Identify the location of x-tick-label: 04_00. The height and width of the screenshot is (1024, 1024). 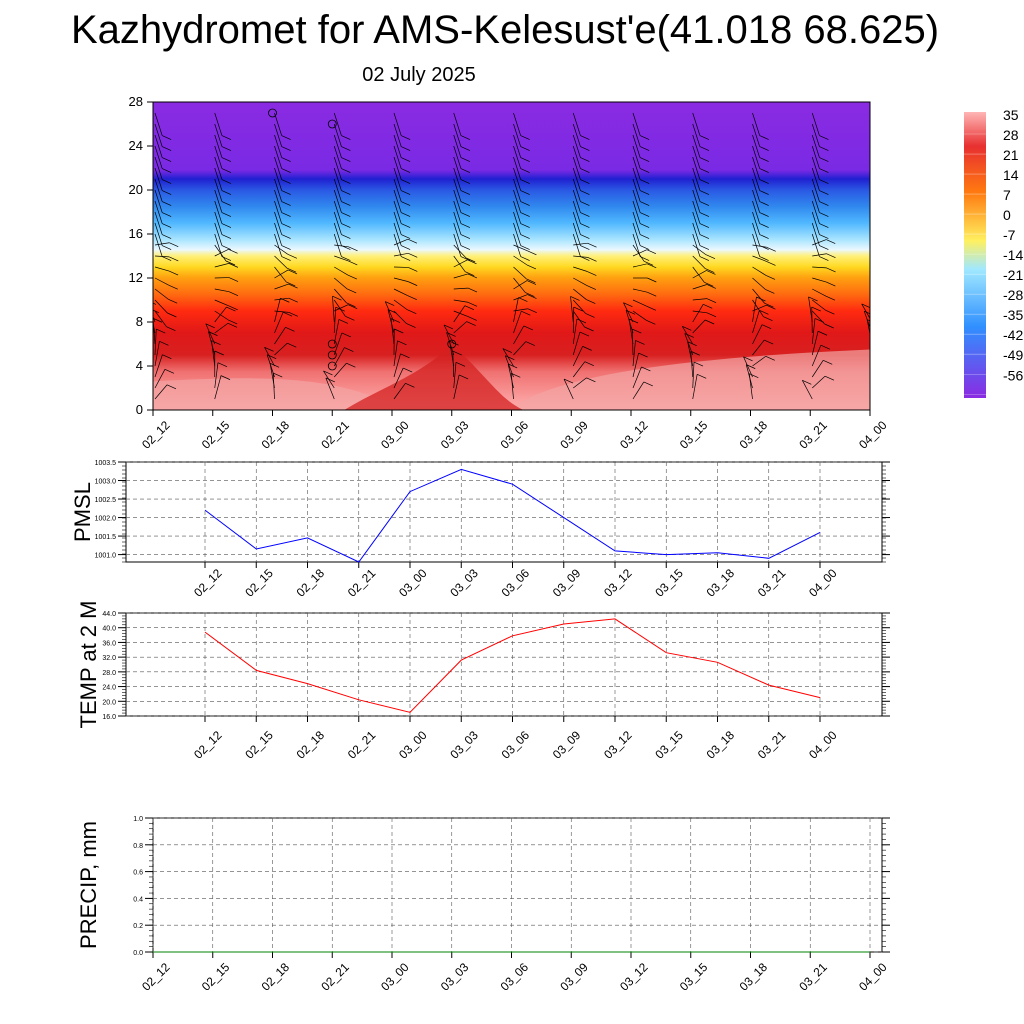
(873, 435).